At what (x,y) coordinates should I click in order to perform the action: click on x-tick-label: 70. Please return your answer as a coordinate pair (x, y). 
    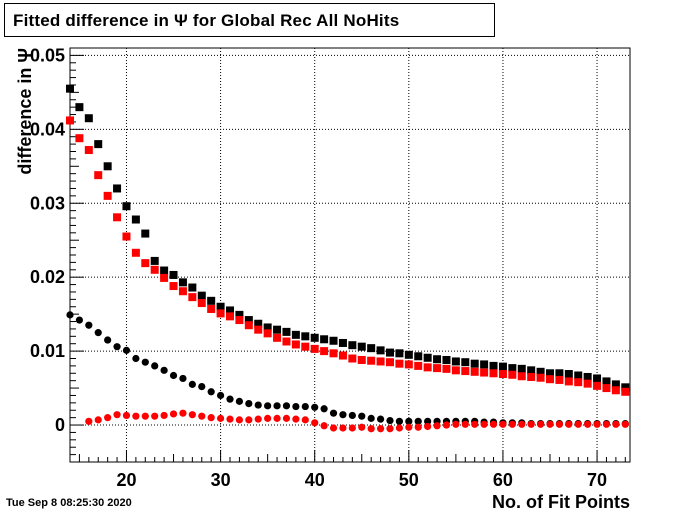
    Looking at the image, I should click on (597, 480).